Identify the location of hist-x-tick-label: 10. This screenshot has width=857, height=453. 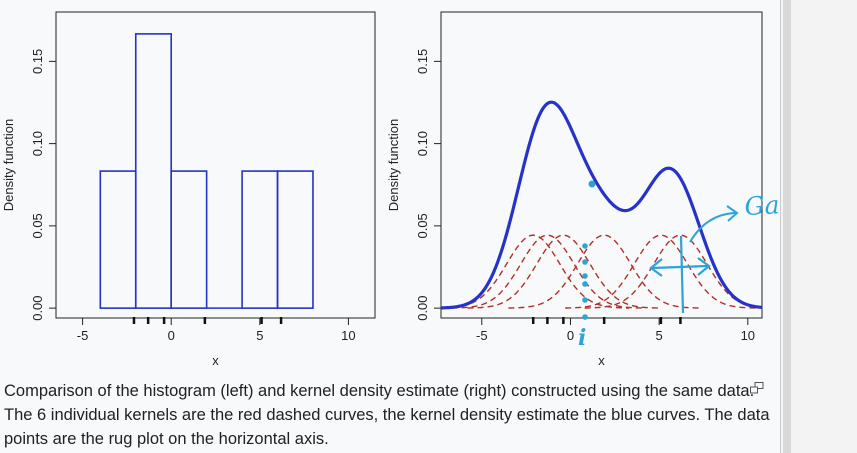
(348, 335).